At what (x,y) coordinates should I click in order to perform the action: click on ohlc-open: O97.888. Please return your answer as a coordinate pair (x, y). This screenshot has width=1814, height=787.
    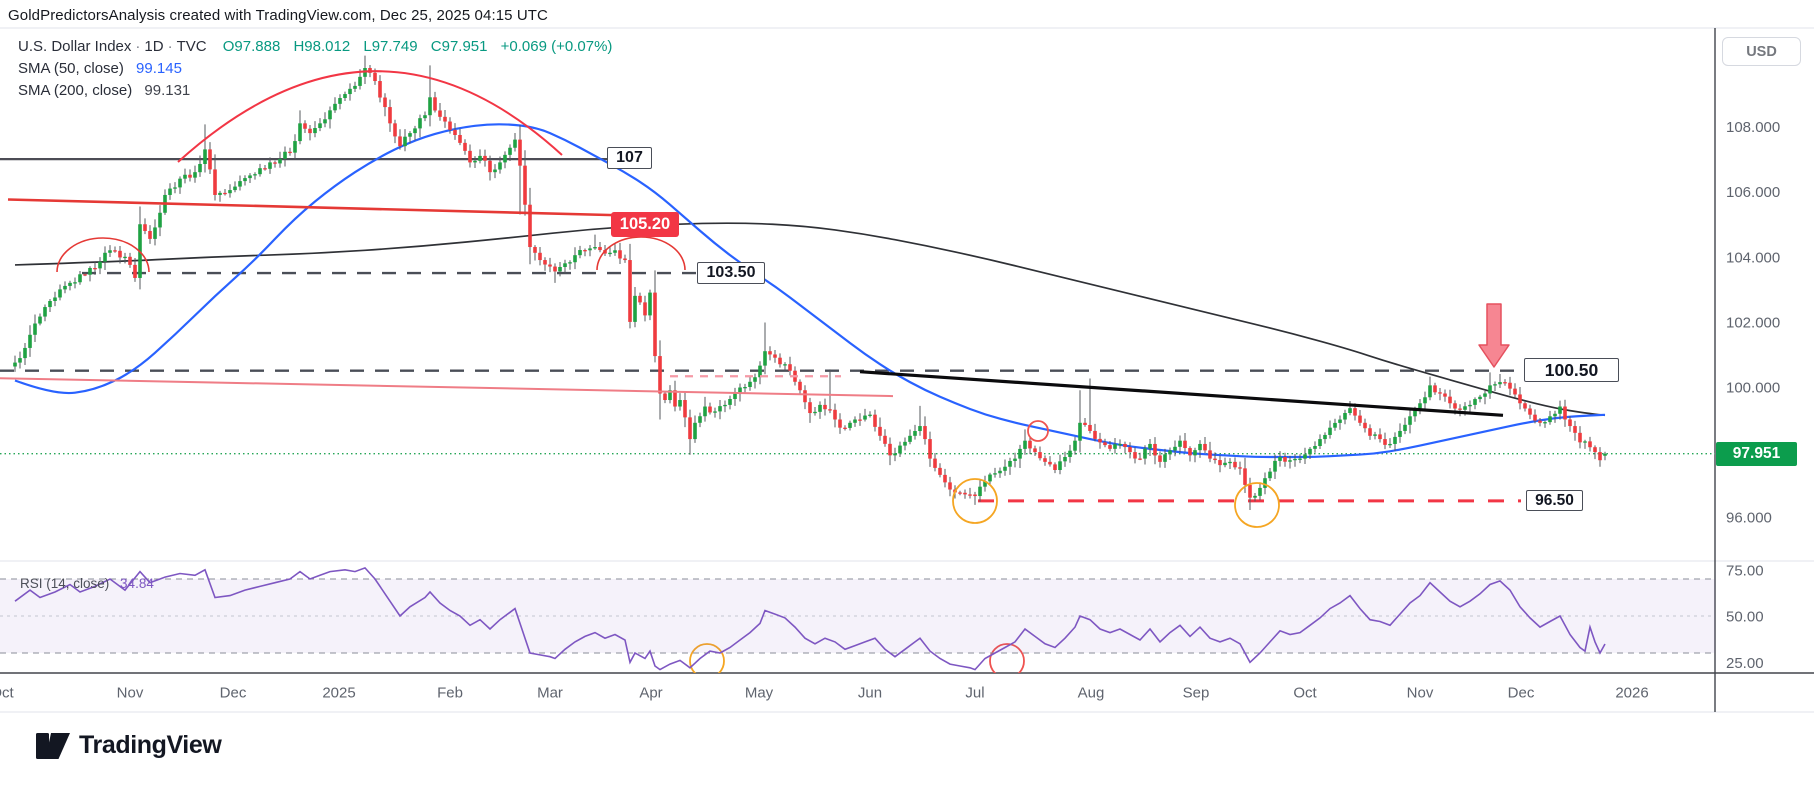
    Looking at the image, I should click on (251, 46).